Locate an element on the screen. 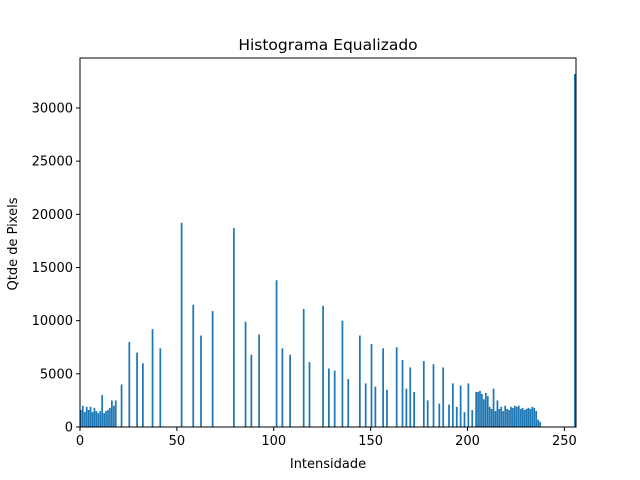 The height and width of the screenshot is (480, 640). x-axis-title: Intensidade is located at coordinates (328, 464).